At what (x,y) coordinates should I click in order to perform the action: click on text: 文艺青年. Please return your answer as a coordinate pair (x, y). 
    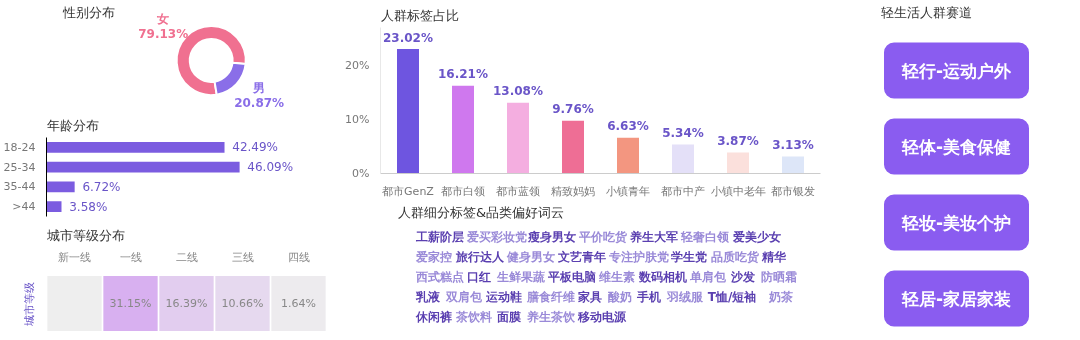
    Looking at the image, I should click on (582, 256).